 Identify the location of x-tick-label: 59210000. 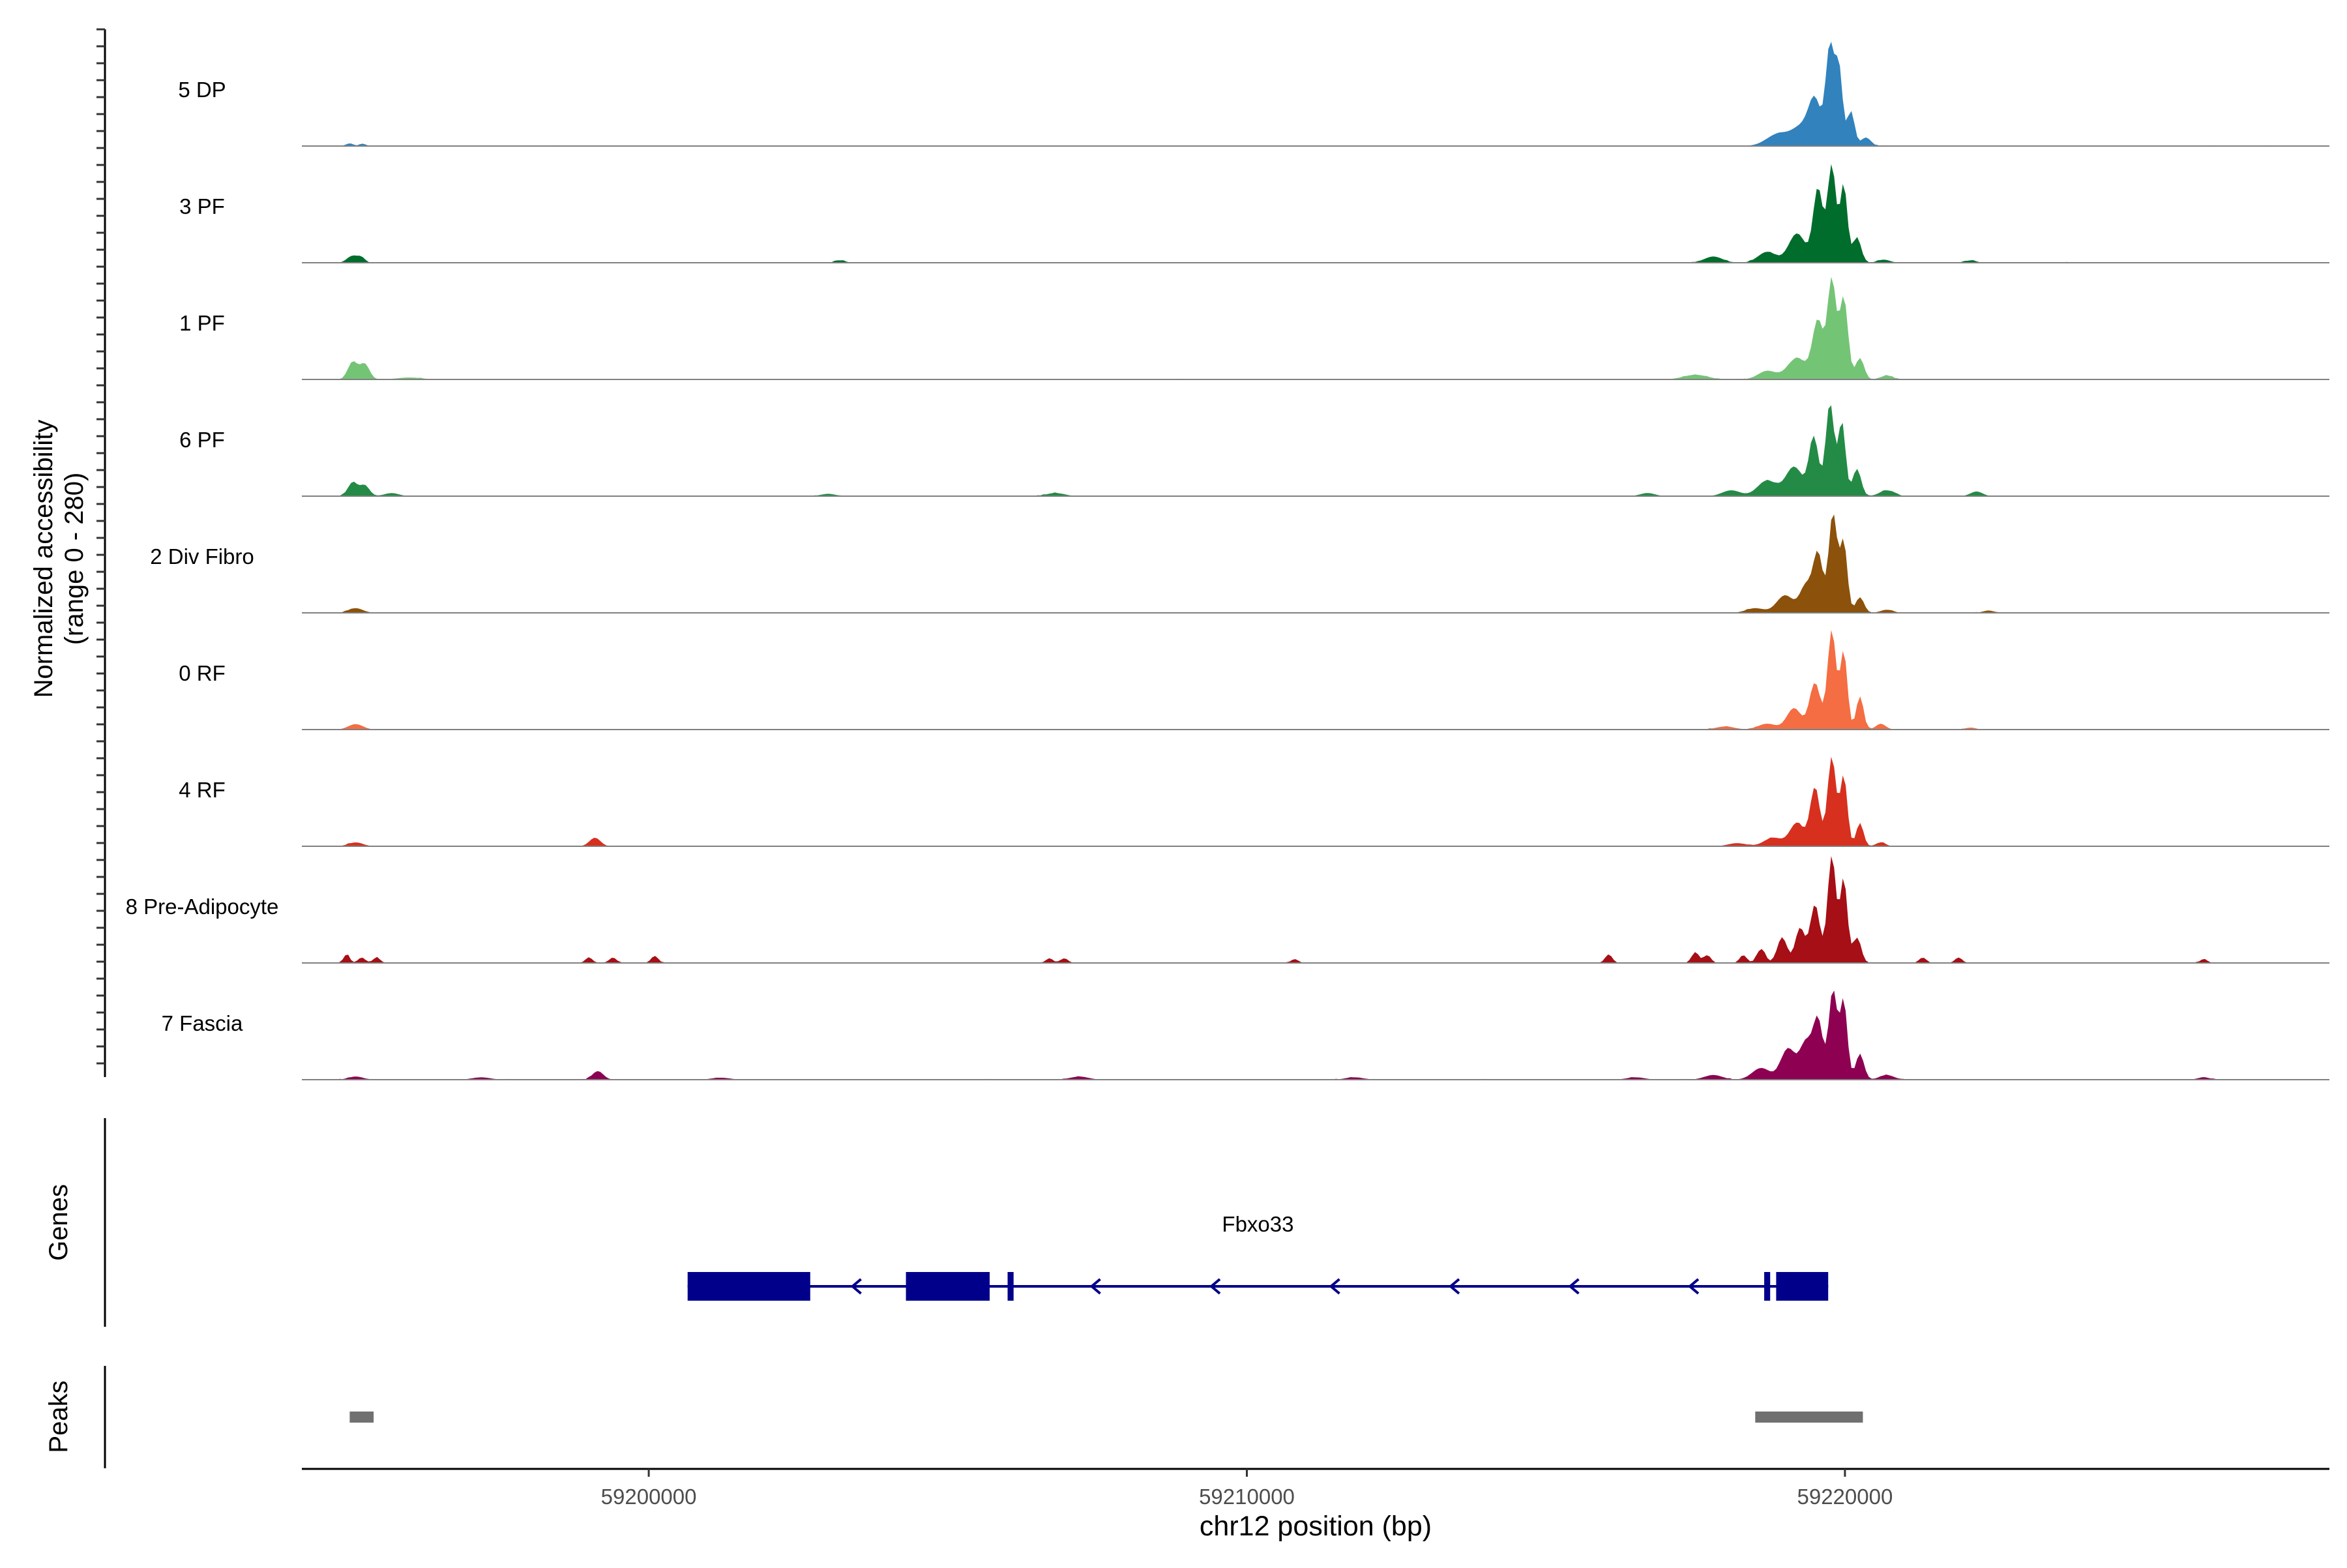
(1247, 1497).